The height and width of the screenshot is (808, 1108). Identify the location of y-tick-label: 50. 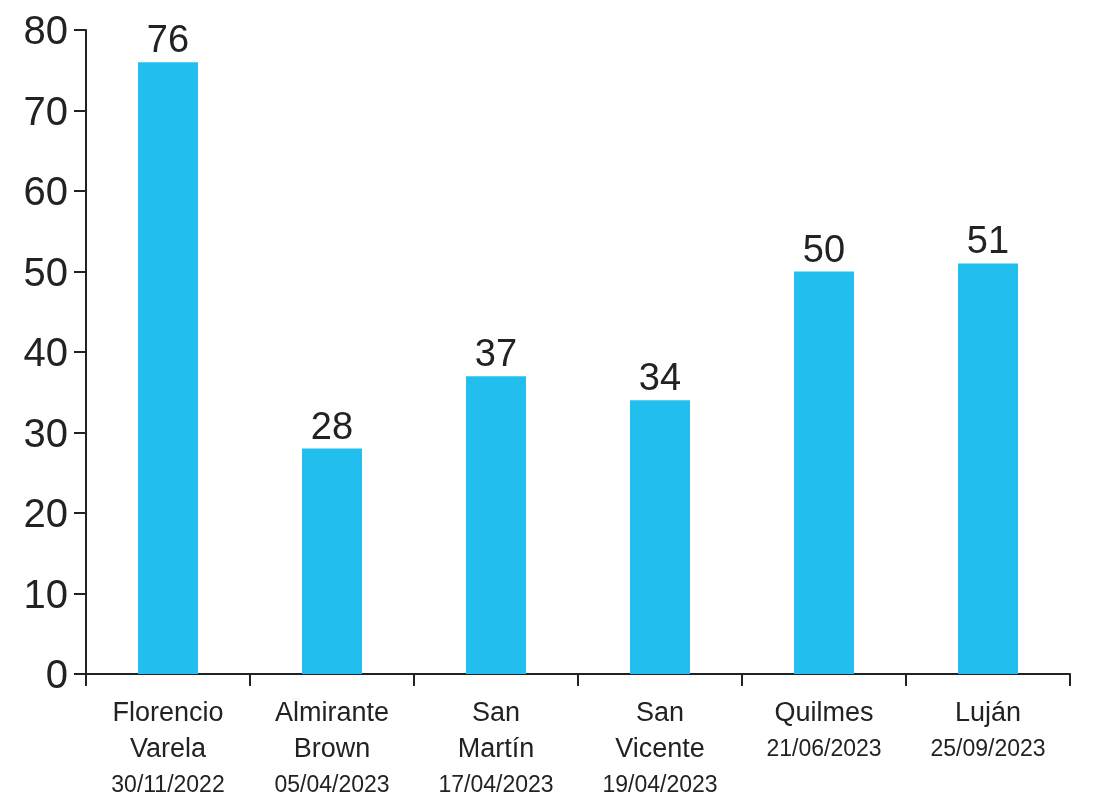
(45, 271).